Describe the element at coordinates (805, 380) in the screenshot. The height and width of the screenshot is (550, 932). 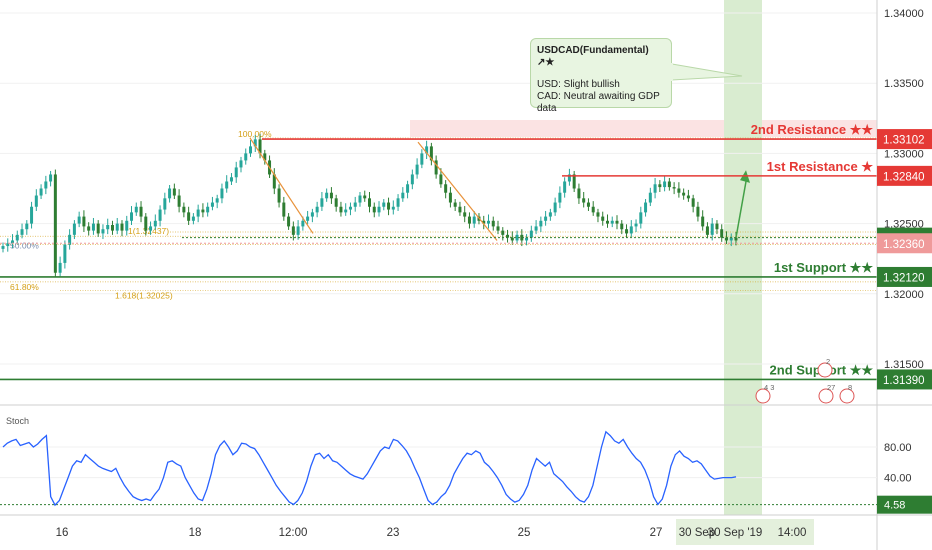
I see `event-icons: 4 3 2 27 8` at that location.